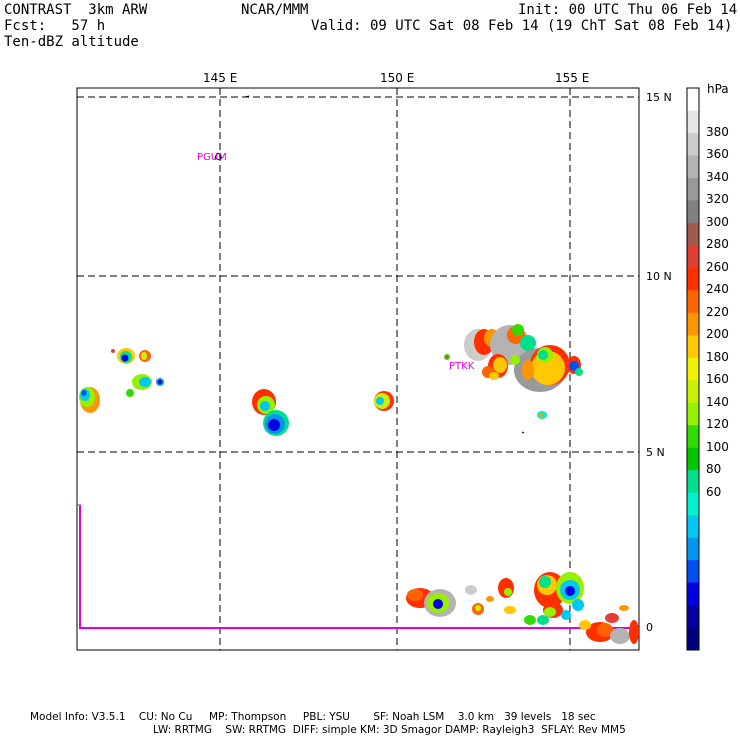  What do you see at coordinates (275, 10) in the screenshot?
I see `organization: NCAR/MMM` at bounding box center [275, 10].